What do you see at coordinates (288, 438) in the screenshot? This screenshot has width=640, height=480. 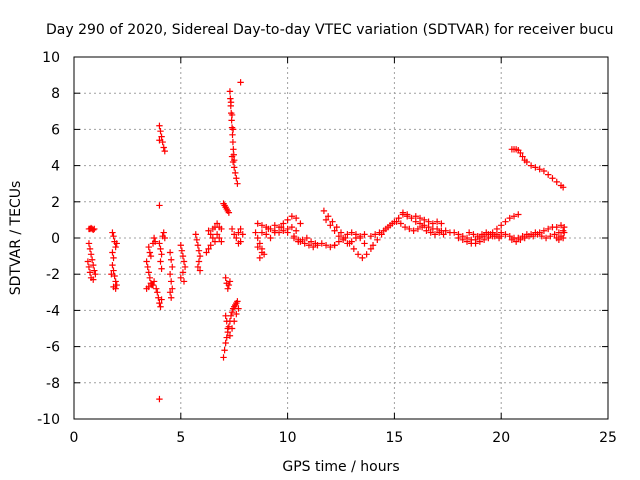 I see `x-tick-label: 10` at bounding box center [288, 438].